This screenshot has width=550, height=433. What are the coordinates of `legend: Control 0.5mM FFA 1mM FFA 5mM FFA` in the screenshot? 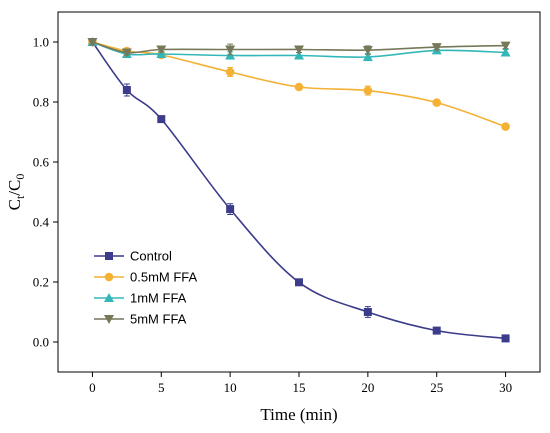 It's located at (146, 288).